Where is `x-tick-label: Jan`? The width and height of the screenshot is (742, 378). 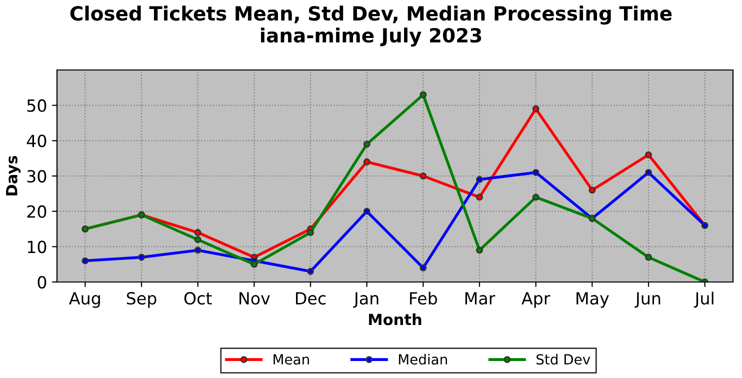
x-tick-label: Jan is located at coordinates (365, 300).